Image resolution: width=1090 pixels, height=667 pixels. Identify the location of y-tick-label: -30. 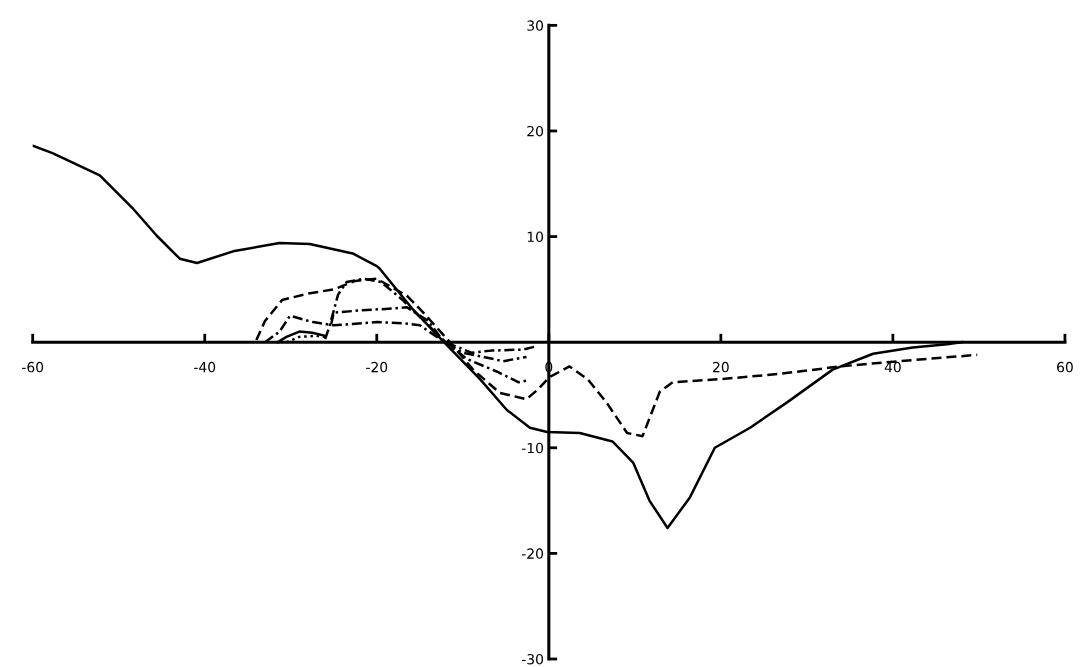
(532, 659).